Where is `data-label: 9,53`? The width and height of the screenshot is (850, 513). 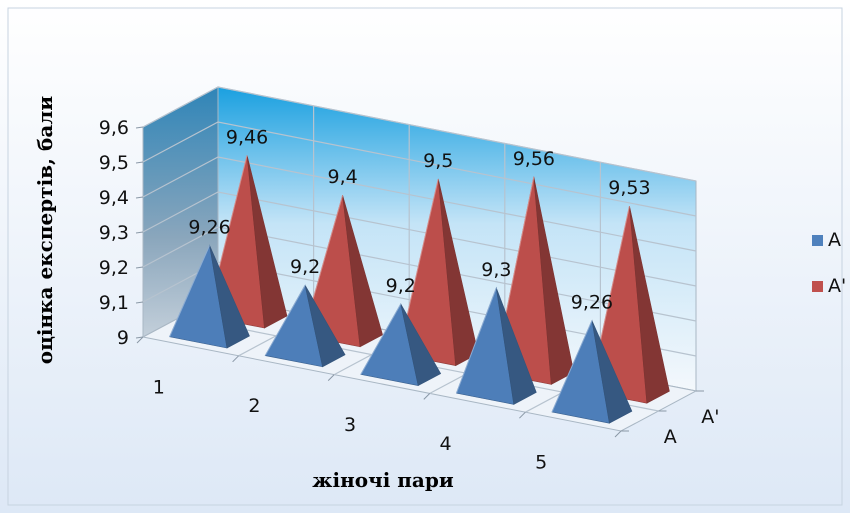
data-label: 9,53 is located at coordinates (629, 188).